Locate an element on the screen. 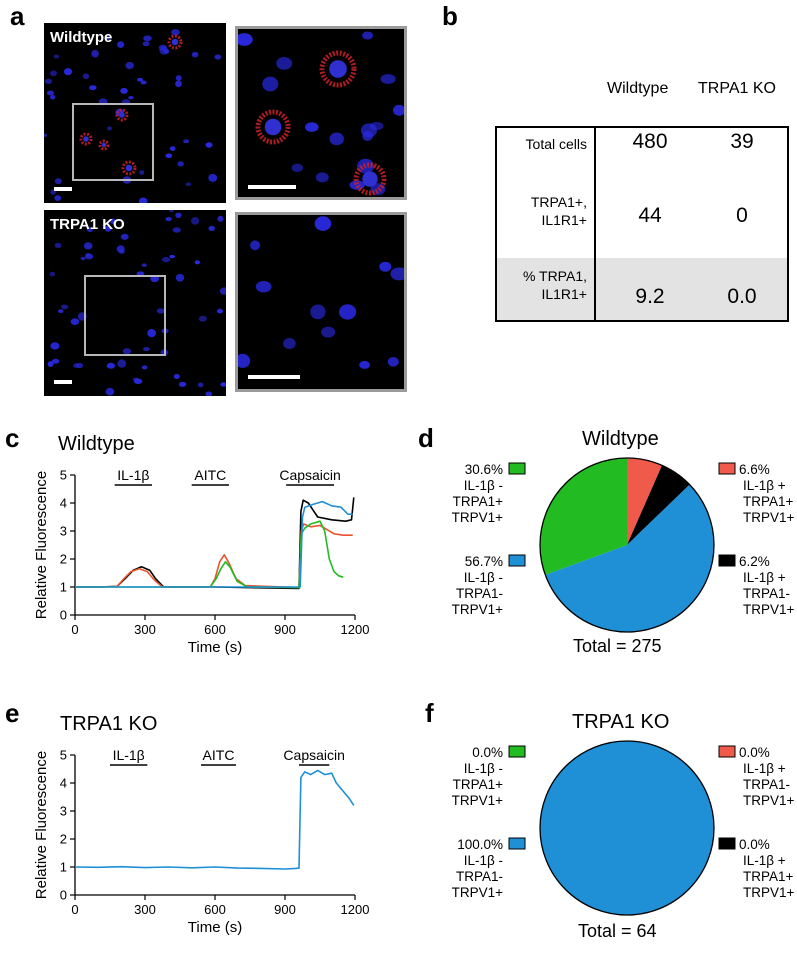 This screenshot has width=797, height=970. wildtype-image-label: Wildtype is located at coordinates (81, 37).